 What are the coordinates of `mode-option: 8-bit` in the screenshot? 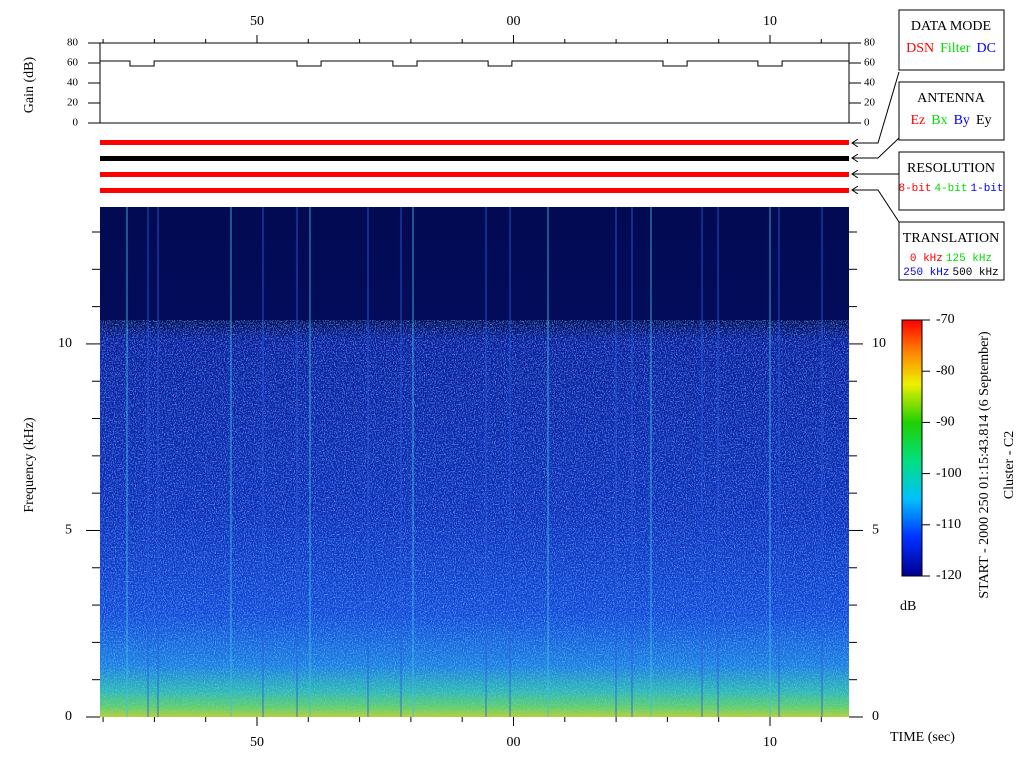 It's located at (914, 189).